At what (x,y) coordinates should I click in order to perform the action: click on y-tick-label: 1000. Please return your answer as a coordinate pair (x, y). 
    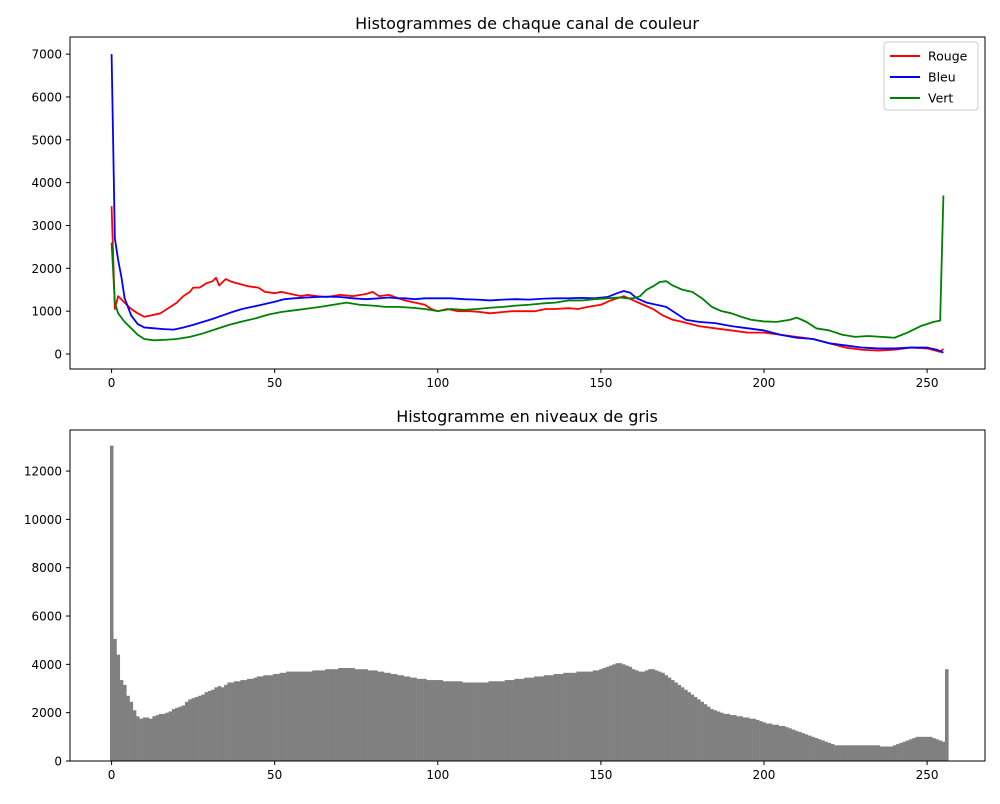
    Looking at the image, I should click on (46, 312).